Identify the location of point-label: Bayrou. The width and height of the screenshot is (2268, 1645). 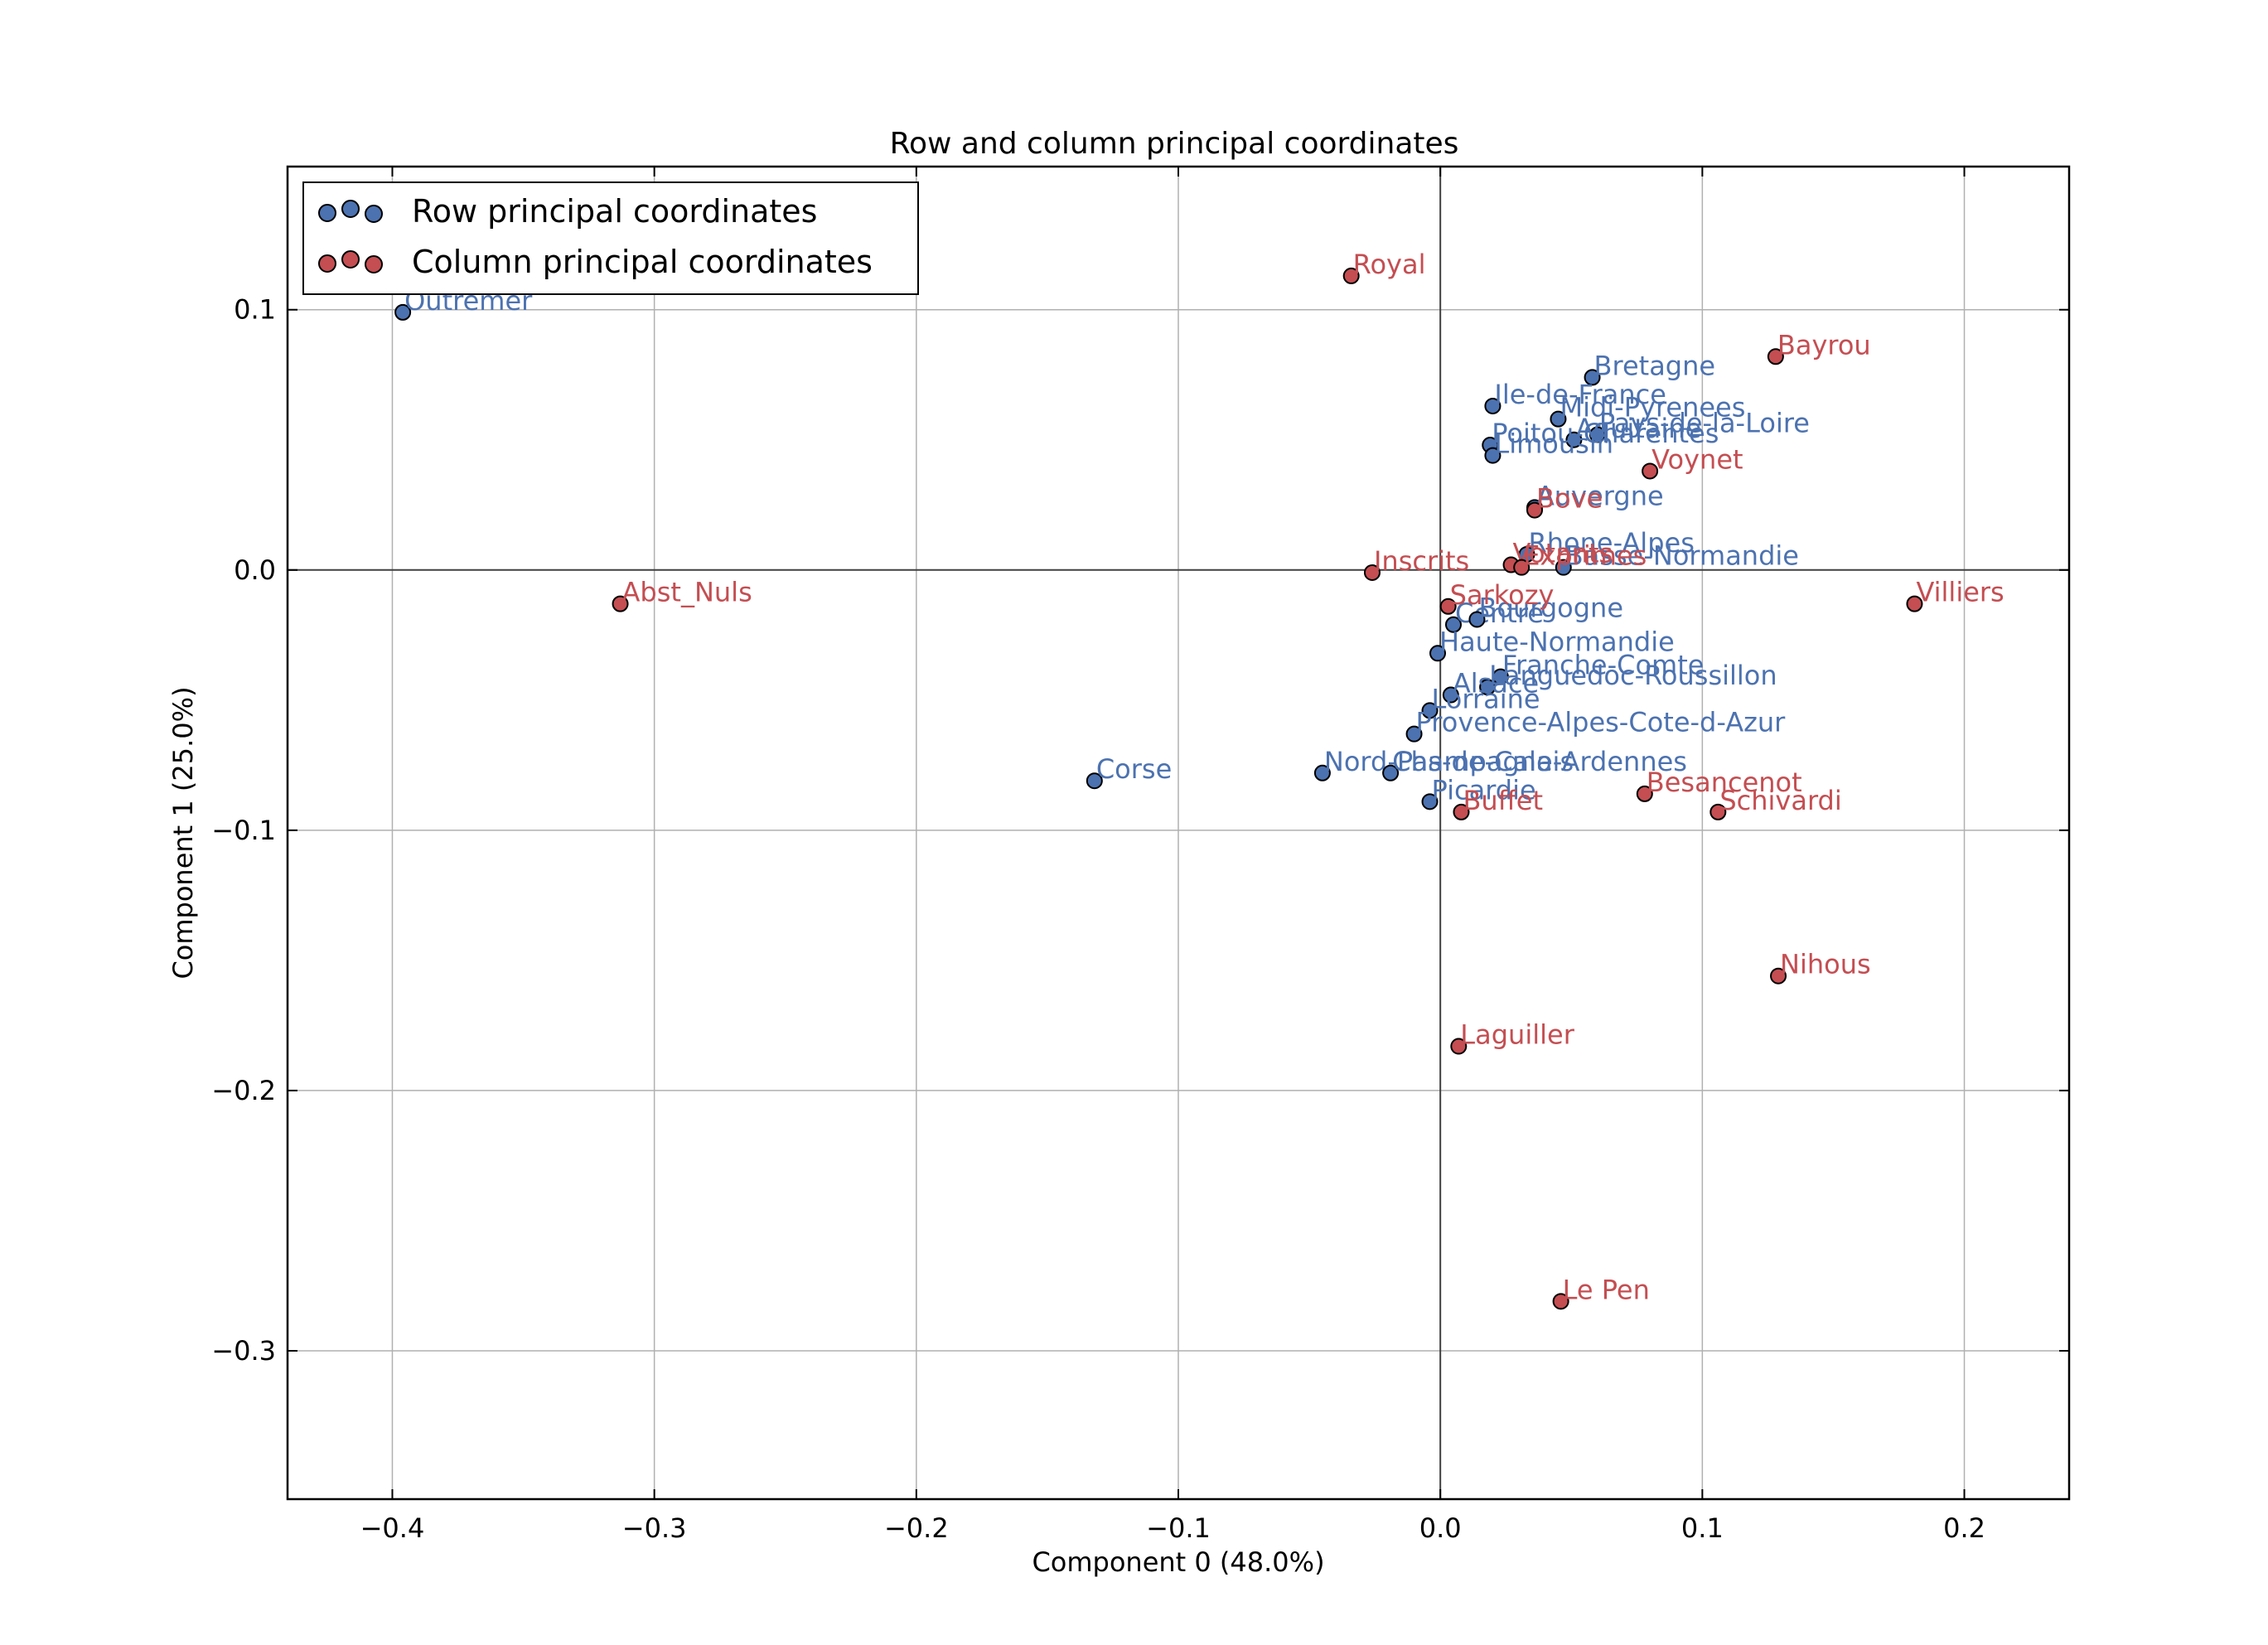
(1824, 344).